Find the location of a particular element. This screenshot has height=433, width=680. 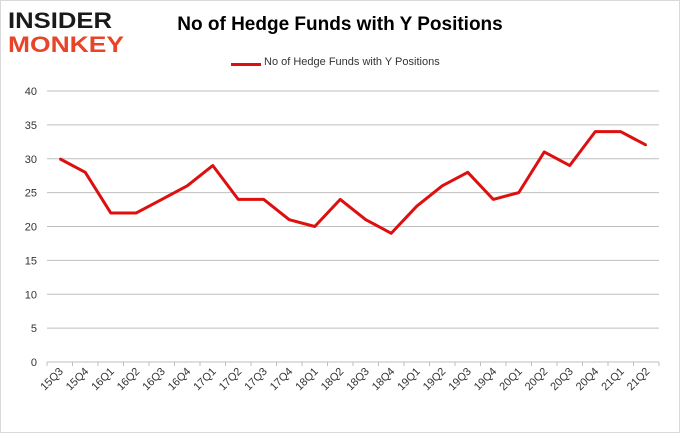

y-tick-label: 20 is located at coordinates (31, 228).